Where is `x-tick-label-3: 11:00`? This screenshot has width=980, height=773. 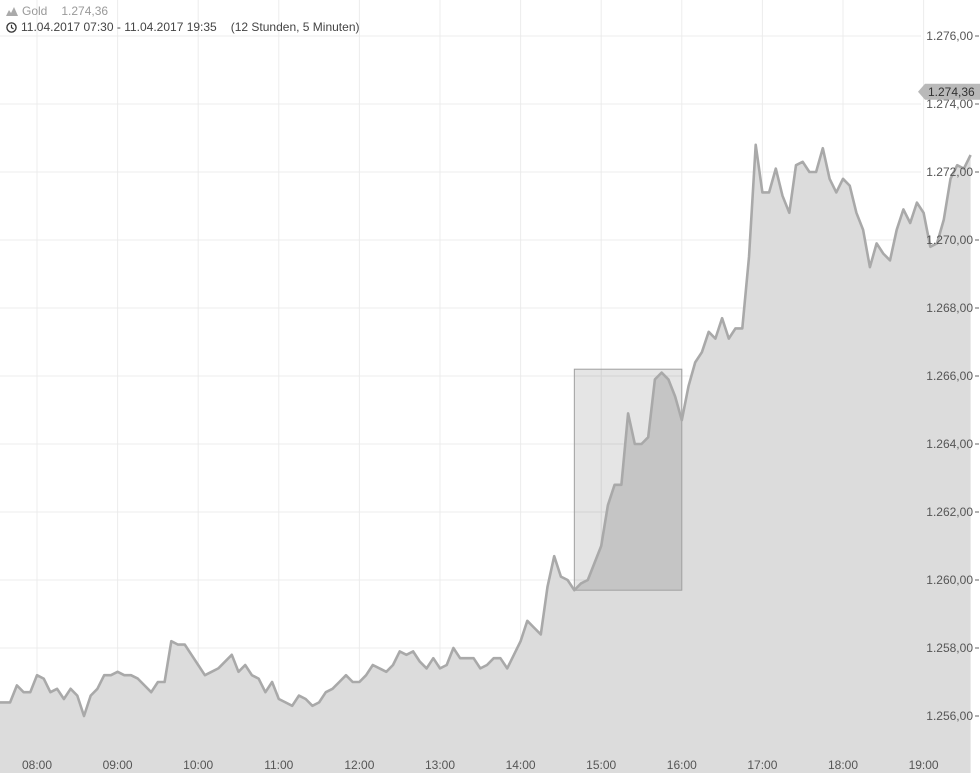
x-tick-label-3: 11:00 is located at coordinates (278, 765).